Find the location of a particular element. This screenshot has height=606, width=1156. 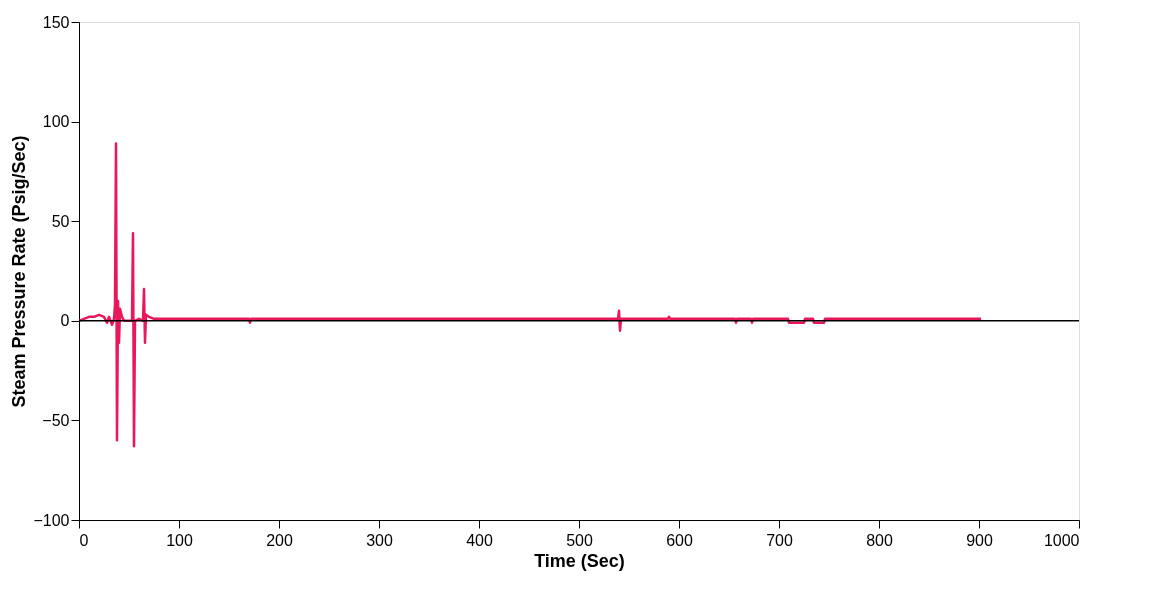

x-tick-label: 0 is located at coordinates (84, 540).